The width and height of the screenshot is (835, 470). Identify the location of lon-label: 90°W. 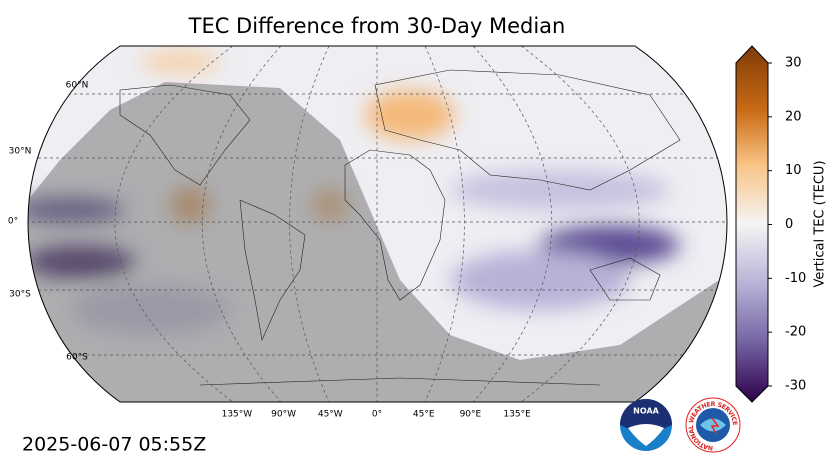
(283, 415).